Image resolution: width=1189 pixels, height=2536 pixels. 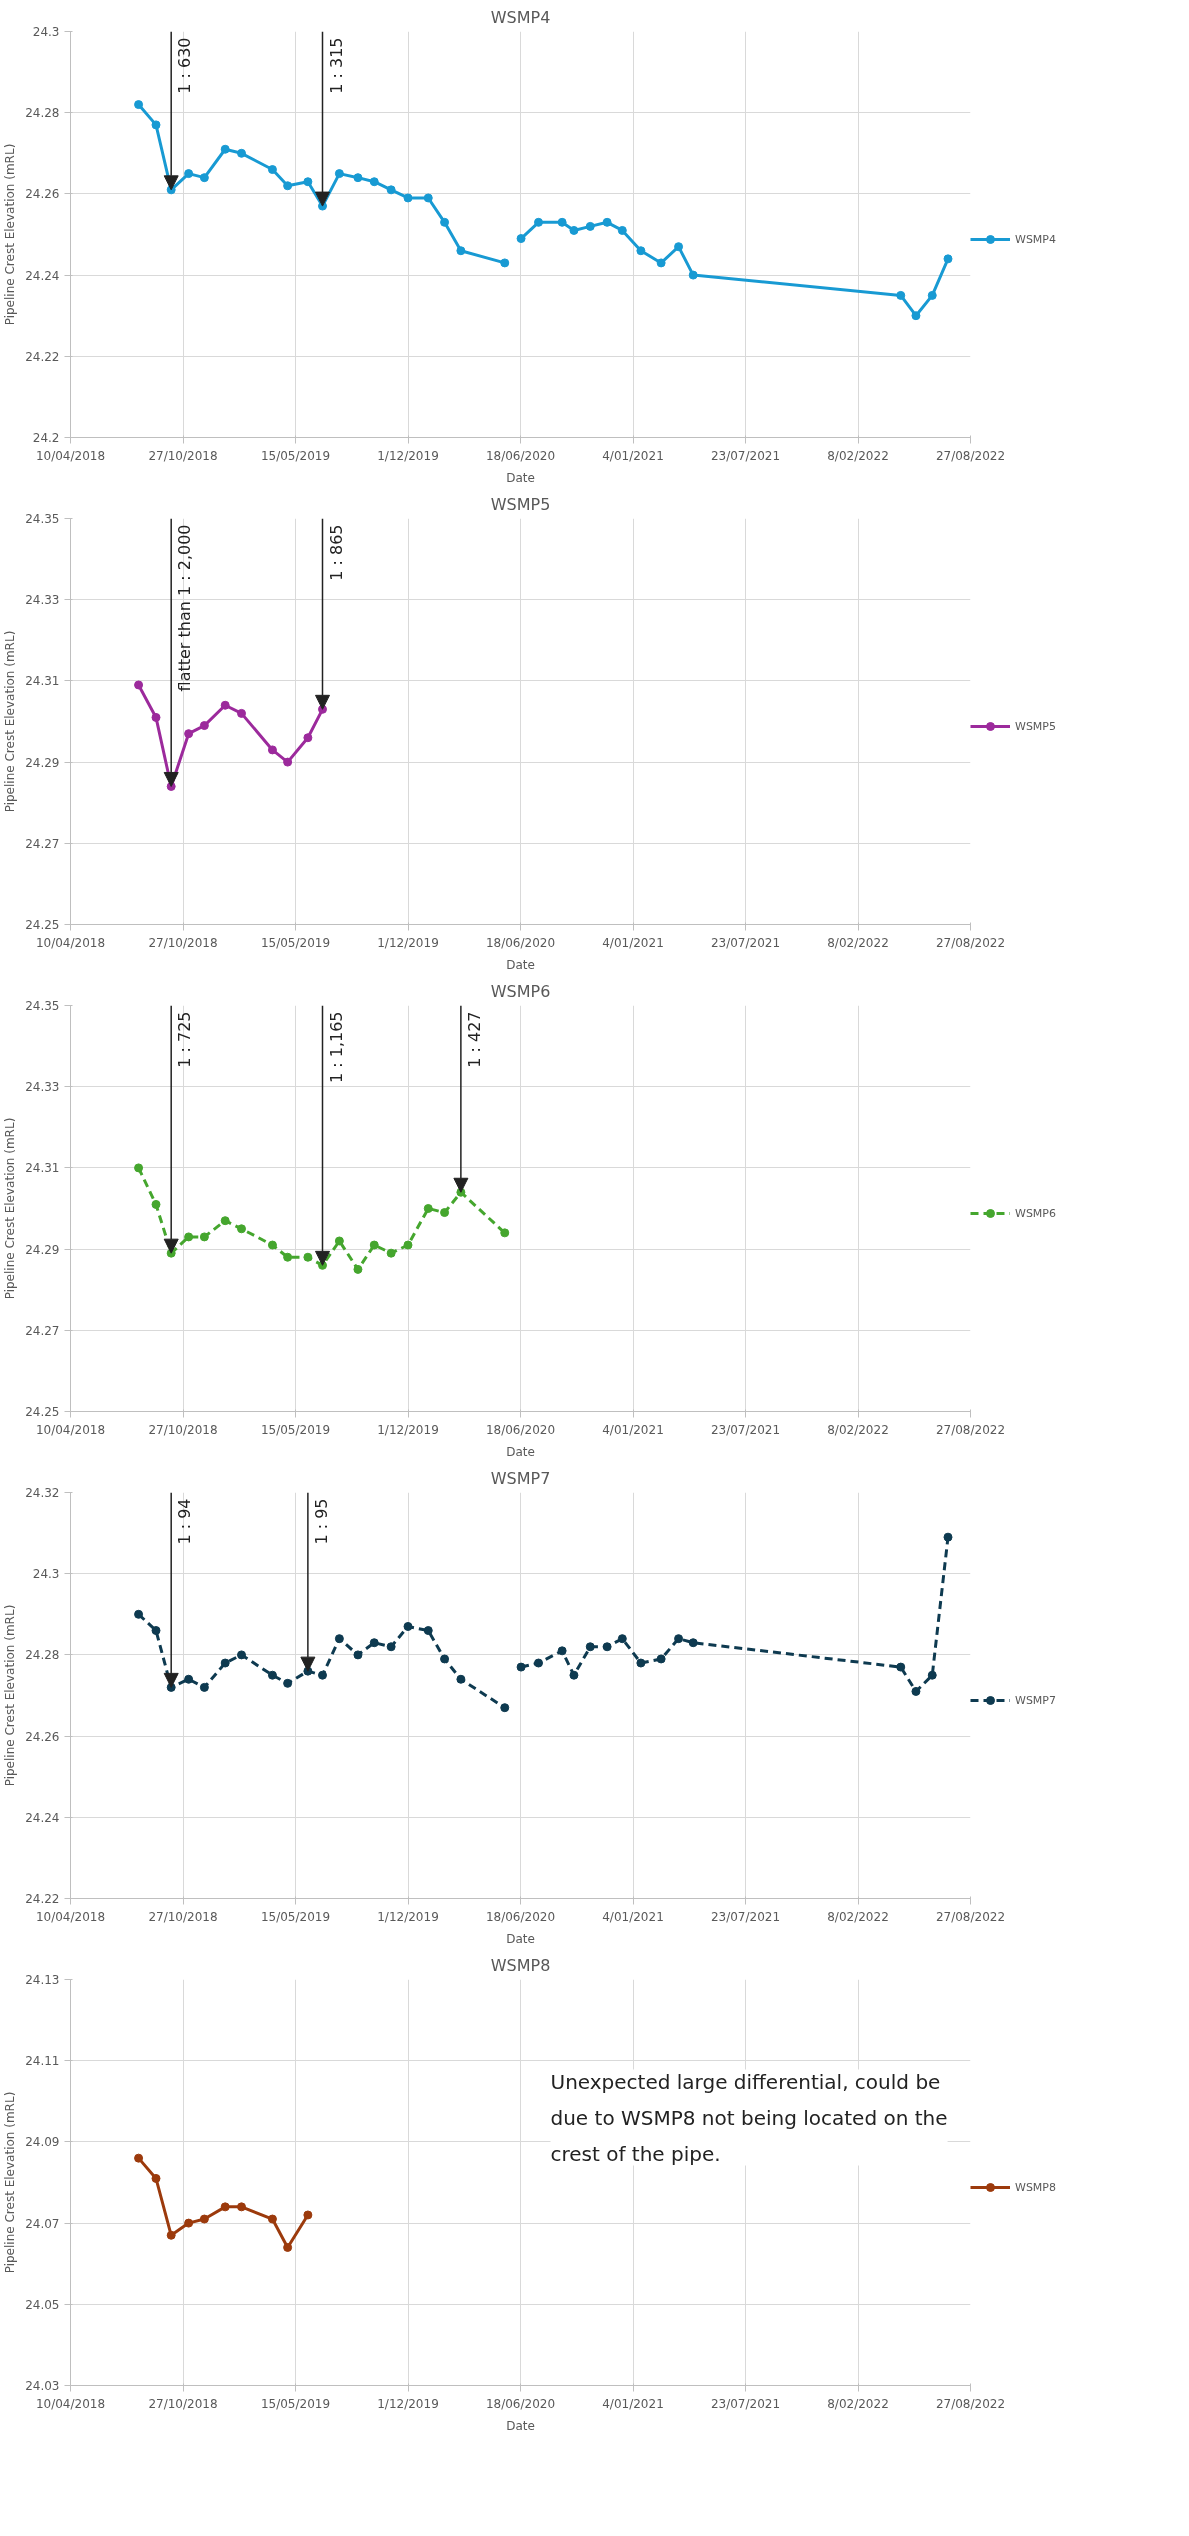 I want to click on y-tick-label: 24.09, so click(x=42, y=2142).